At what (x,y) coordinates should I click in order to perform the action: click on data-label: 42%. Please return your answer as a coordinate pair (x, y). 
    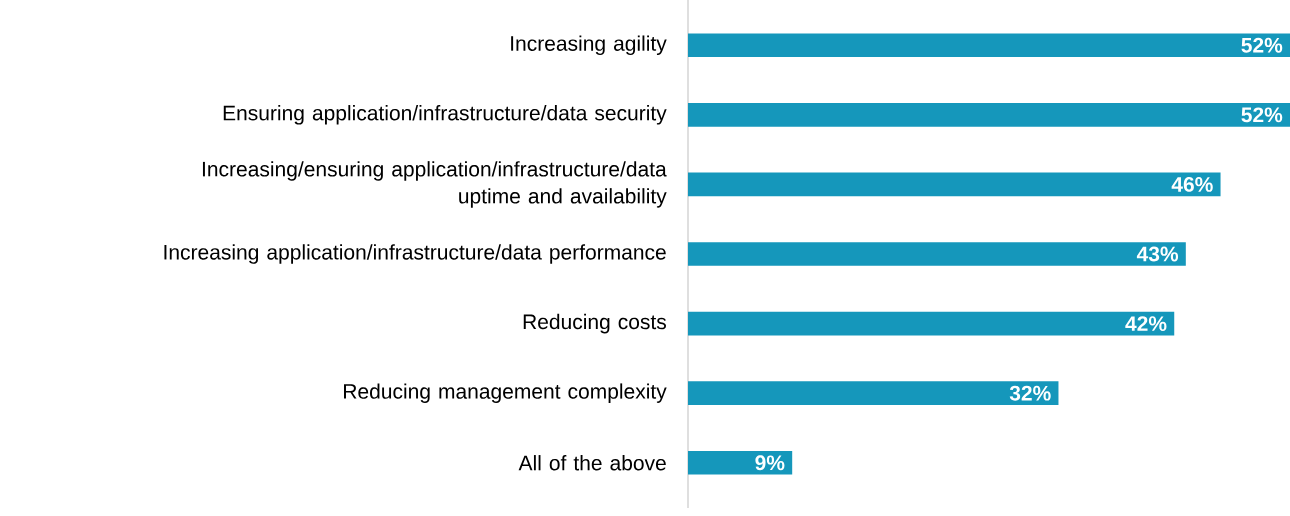
    Looking at the image, I should click on (1146, 324).